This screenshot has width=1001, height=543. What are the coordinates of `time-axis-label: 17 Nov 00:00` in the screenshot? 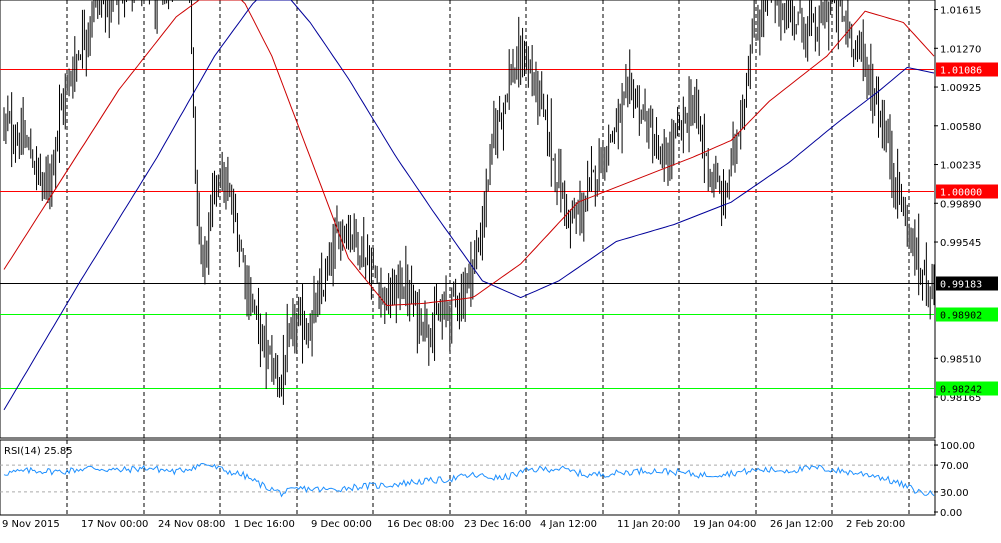 It's located at (114, 524).